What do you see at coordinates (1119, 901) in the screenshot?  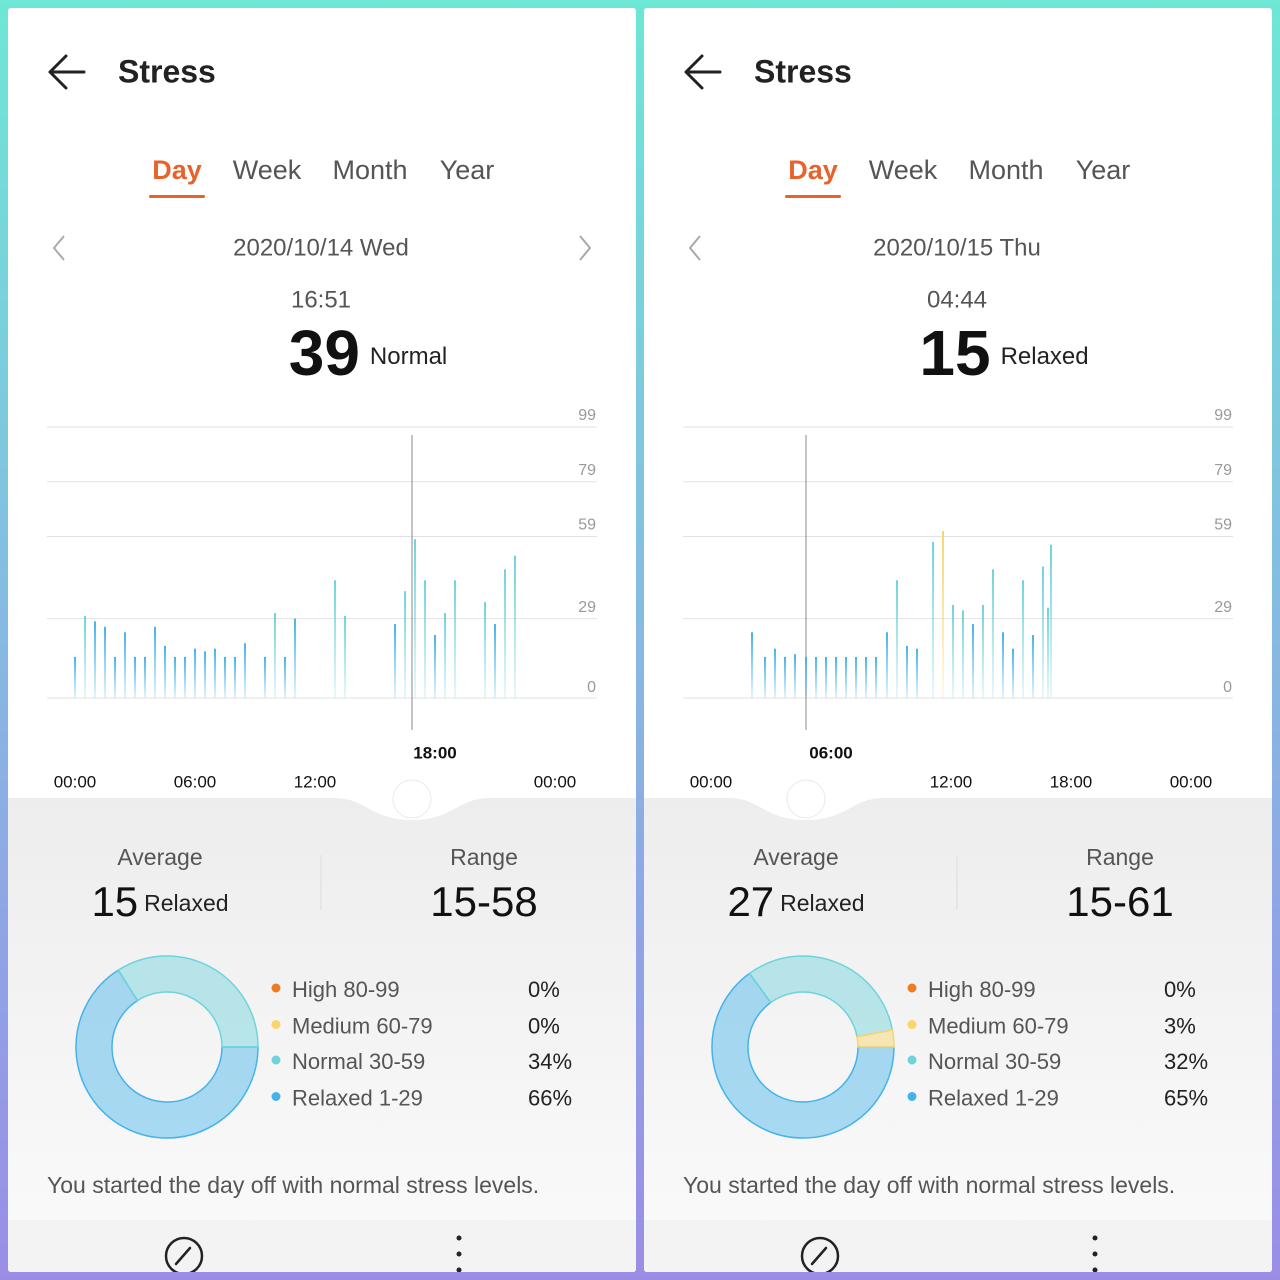 I see `range-value: 15-61` at bounding box center [1119, 901].